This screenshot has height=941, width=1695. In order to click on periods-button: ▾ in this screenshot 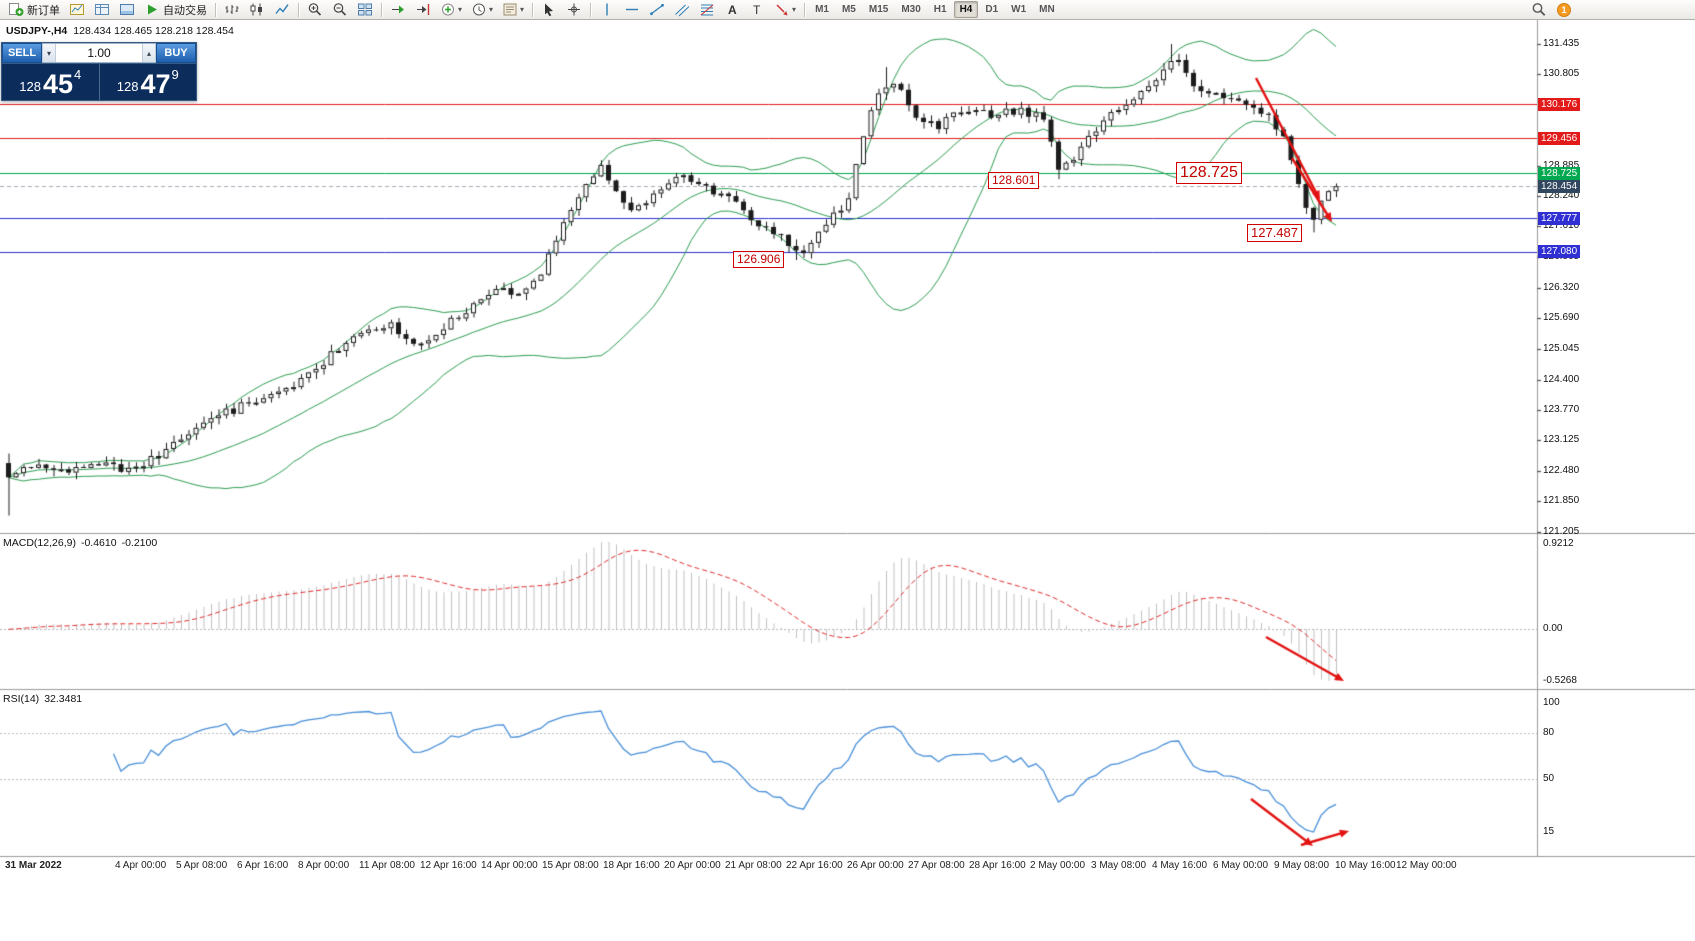, I will do `click(482, 10)`.